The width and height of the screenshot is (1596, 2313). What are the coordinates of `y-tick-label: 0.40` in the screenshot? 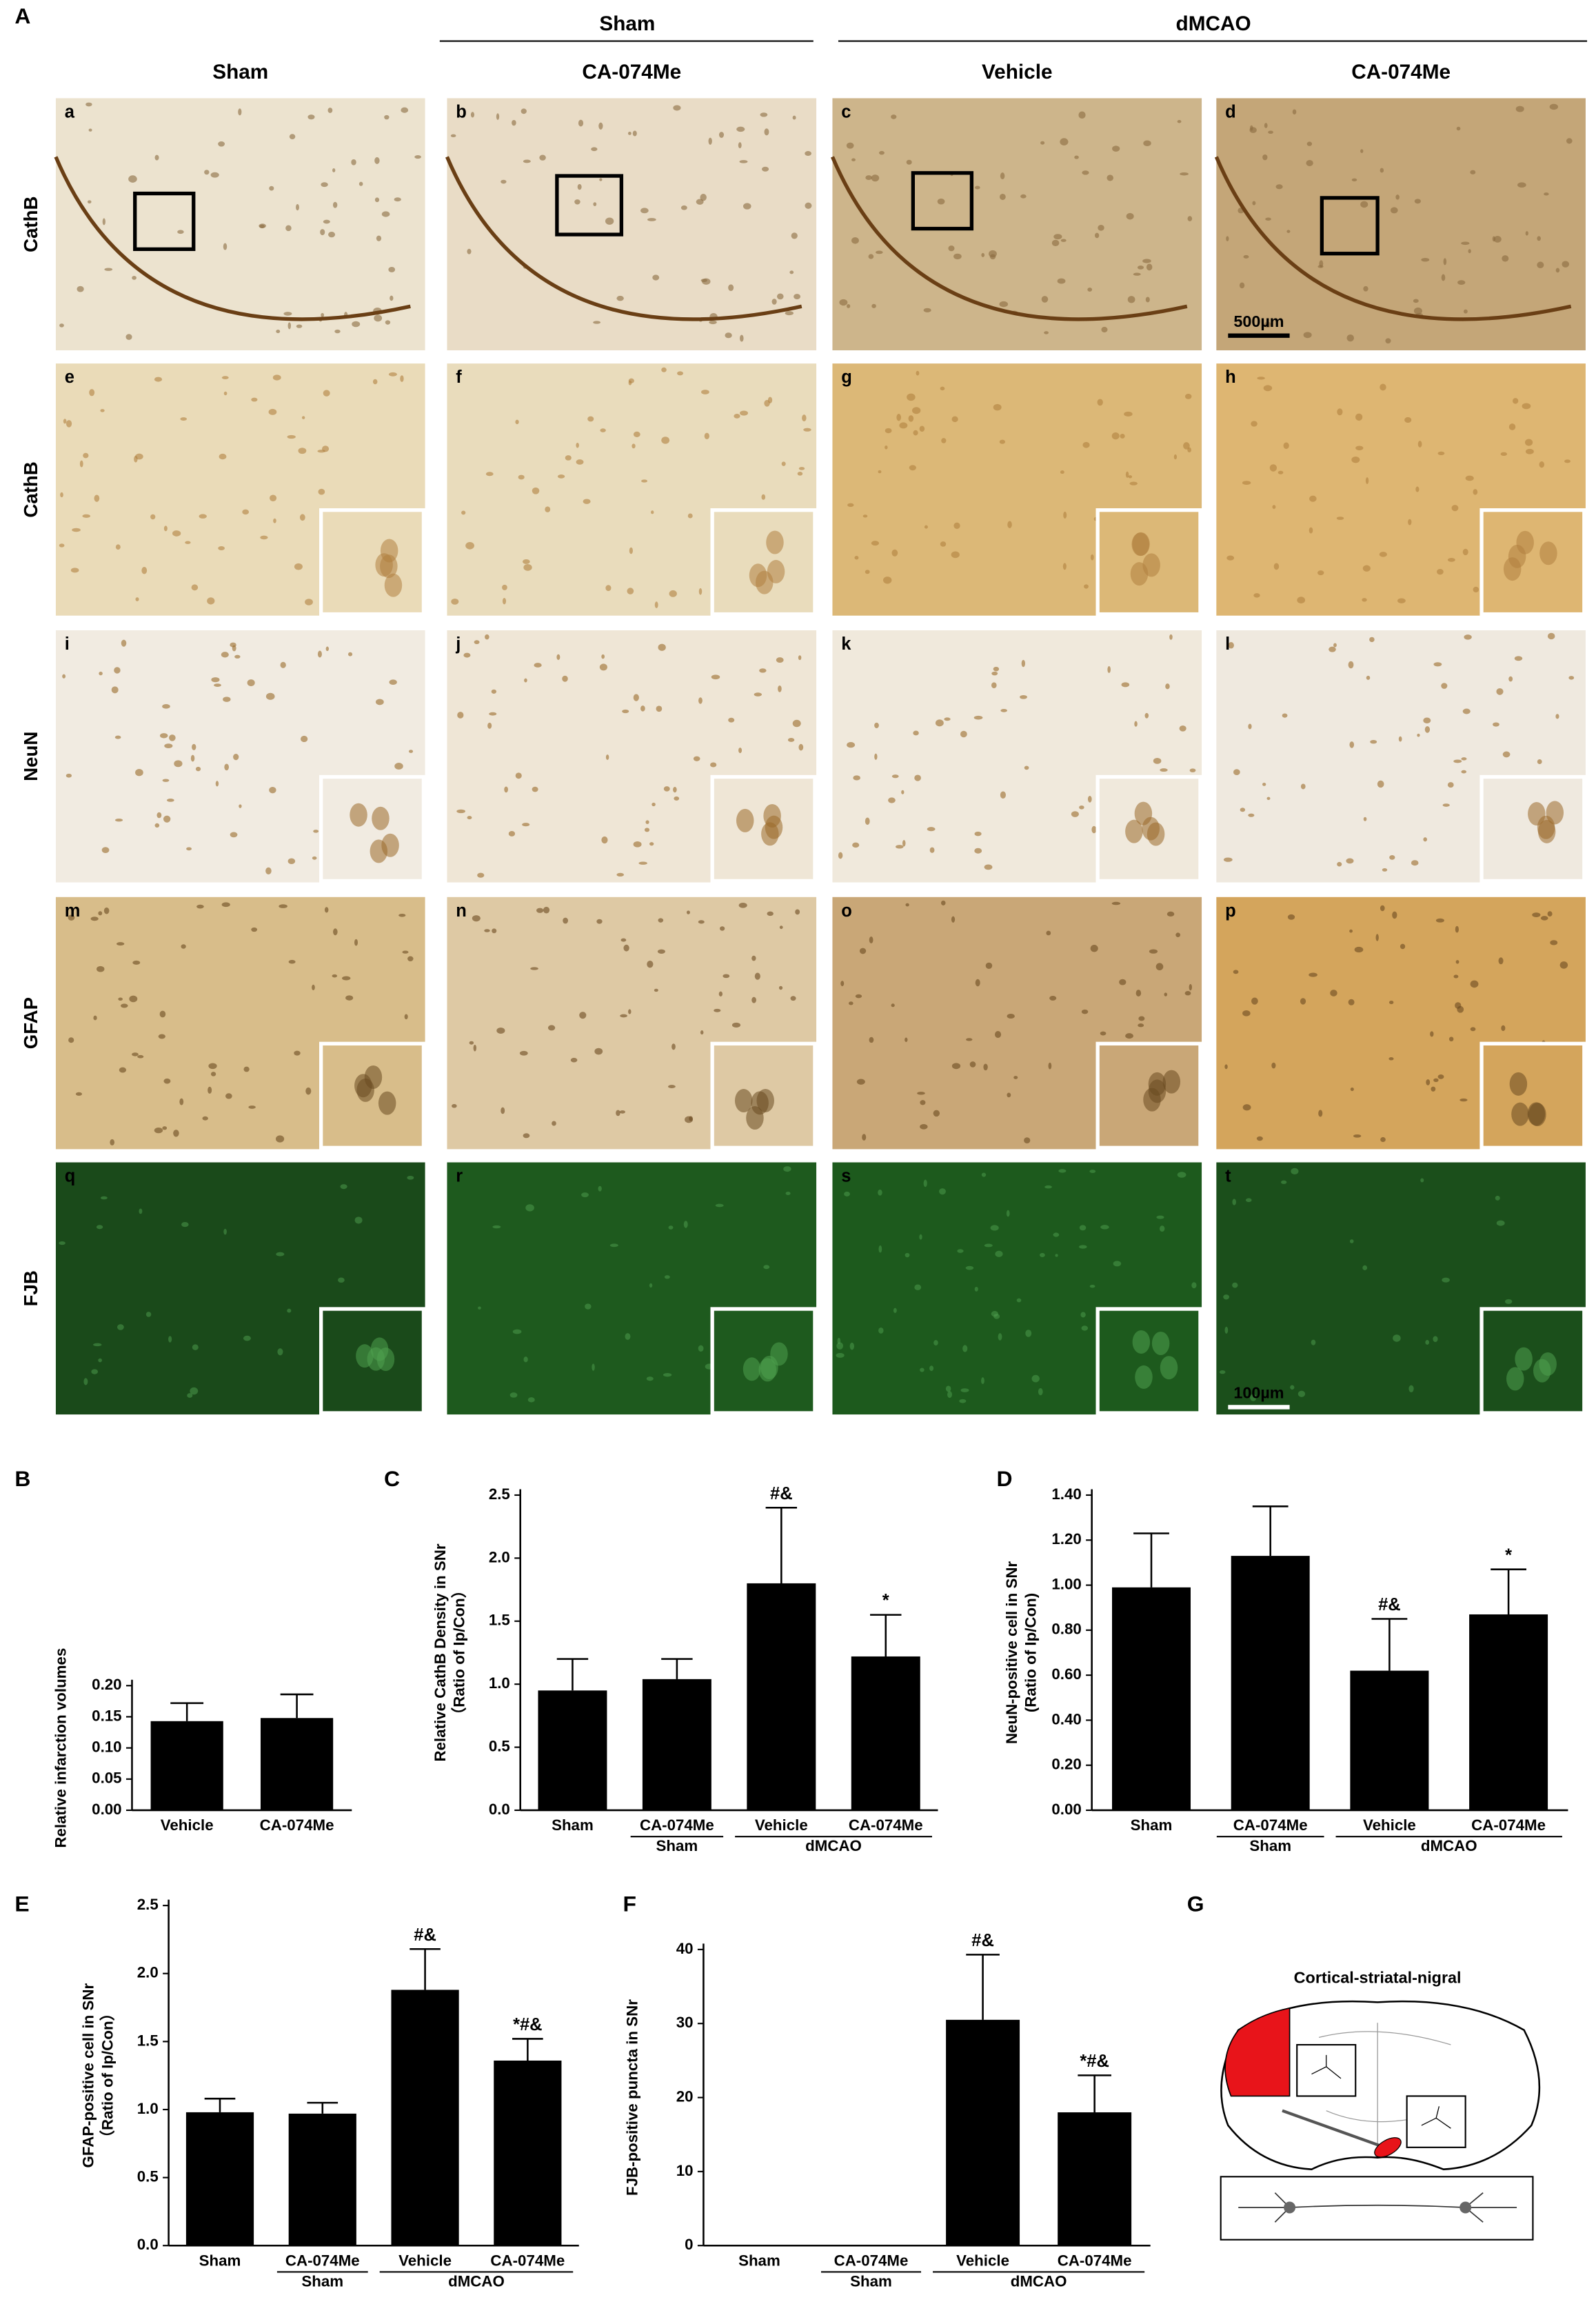 It's located at (1066, 1719).